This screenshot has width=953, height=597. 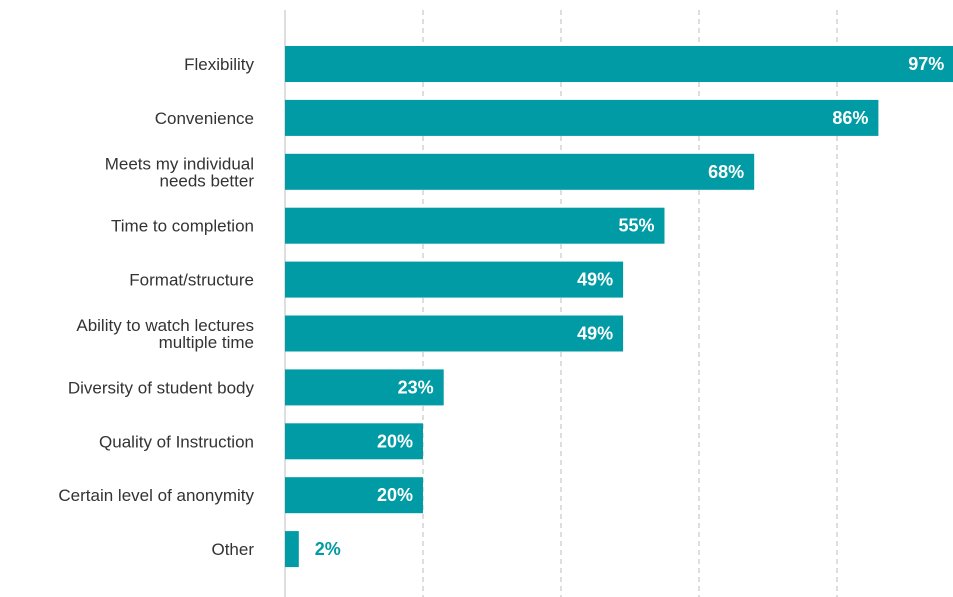 What do you see at coordinates (232, 549) in the screenshot?
I see `category-label: Other` at bounding box center [232, 549].